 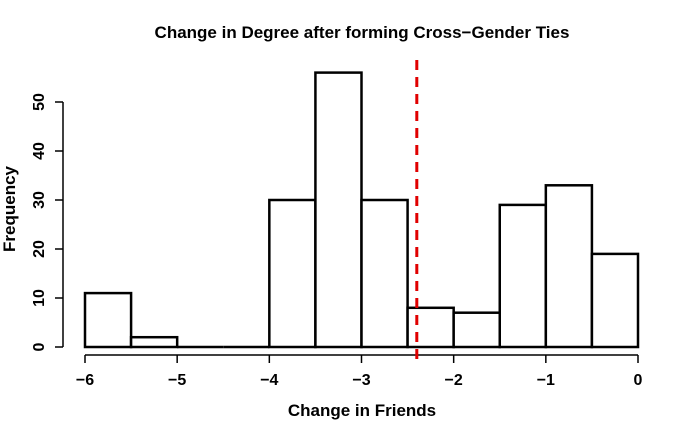 I want to click on y-axis-title: Frequency, so click(x=9, y=208).